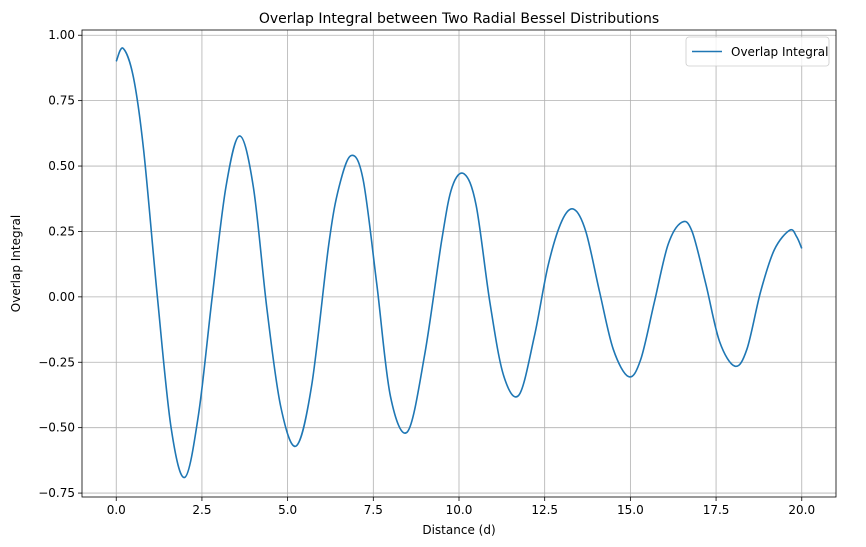  I want to click on x-axis-label: Distance (d), so click(458, 530).